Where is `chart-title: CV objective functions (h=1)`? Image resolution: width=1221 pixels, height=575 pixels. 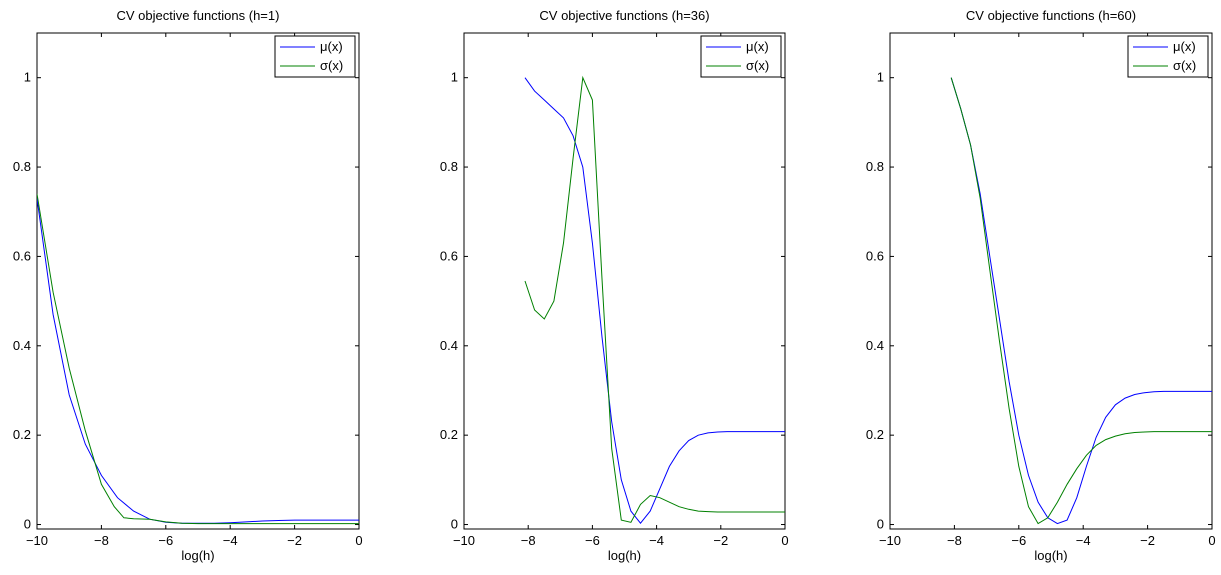
chart-title: CV objective functions (h=1) is located at coordinates (198, 15).